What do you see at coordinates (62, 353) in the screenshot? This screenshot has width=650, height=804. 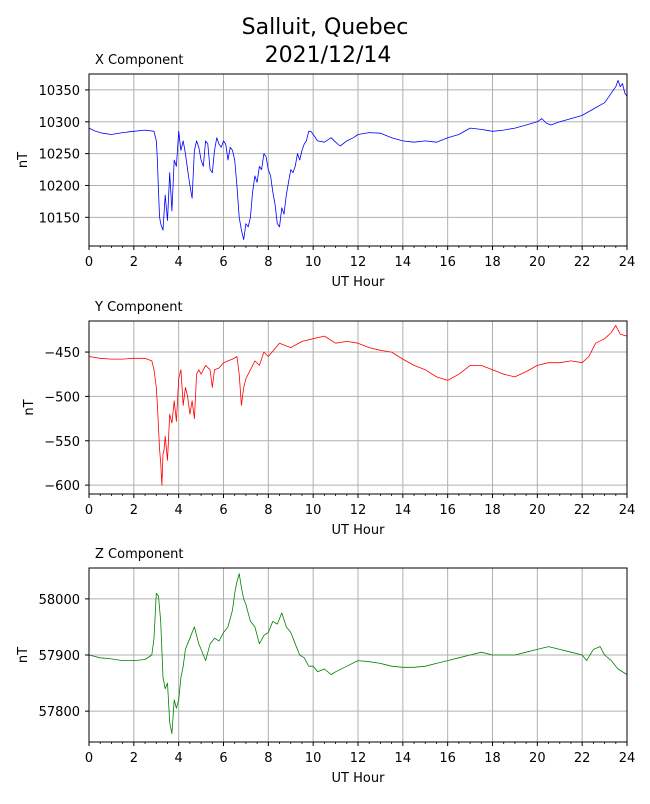 I see `y-tick-label: −450` at bounding box center [62, 353].